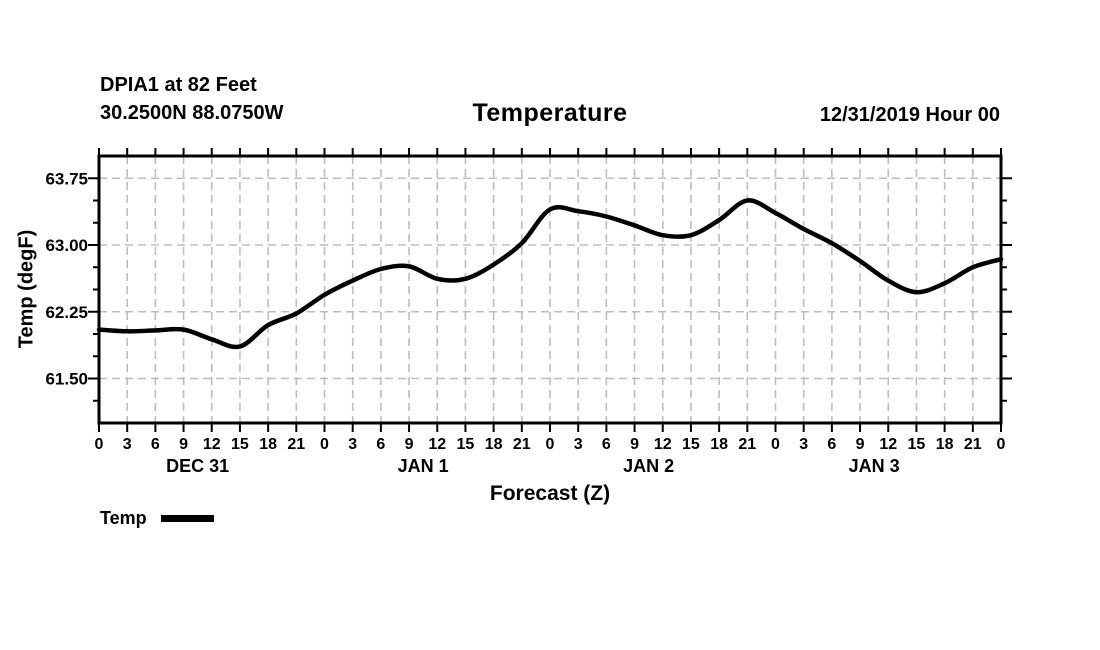  I want to click on x-day-label: JAN 3, so click(874, 466).